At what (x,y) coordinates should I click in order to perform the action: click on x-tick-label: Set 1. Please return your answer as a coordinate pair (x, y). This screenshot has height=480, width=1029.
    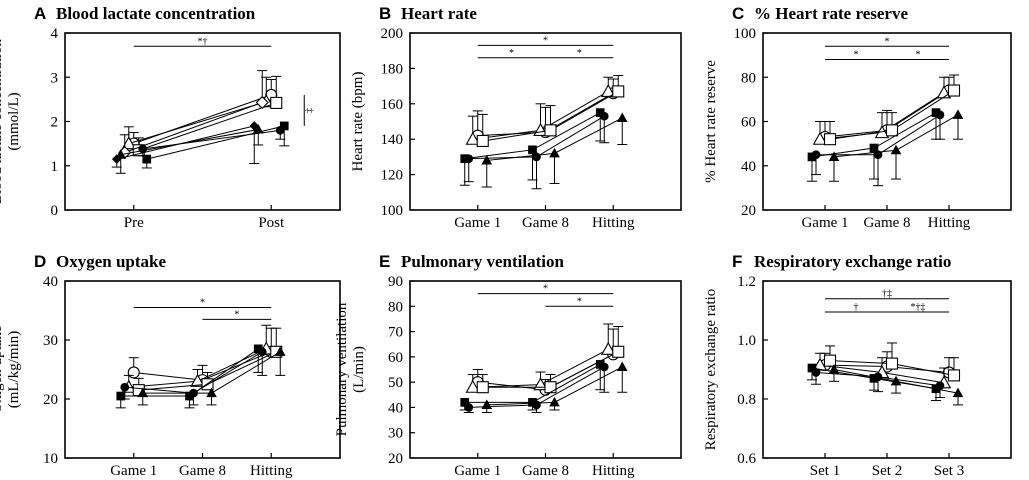
    Looking at the image, I should click on (825, 471).